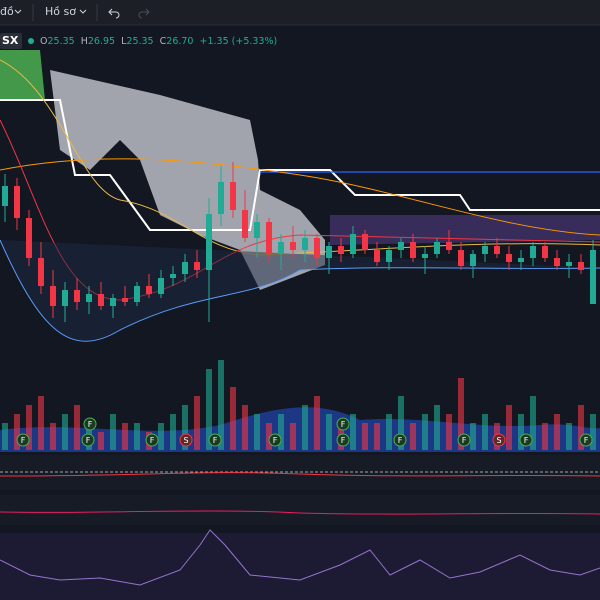 Image resolution: width=600 pixels, height=600 pixels. I want to click on symbol: SX, so click(10, 40).